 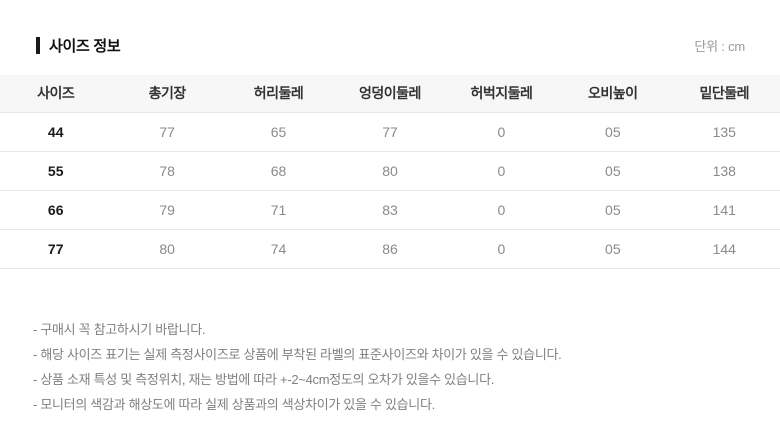 What do you see at coordinates (167, 93) in the screenshot?
I see `column-header-total-length: 총기장` at bounding box center [167, 93].